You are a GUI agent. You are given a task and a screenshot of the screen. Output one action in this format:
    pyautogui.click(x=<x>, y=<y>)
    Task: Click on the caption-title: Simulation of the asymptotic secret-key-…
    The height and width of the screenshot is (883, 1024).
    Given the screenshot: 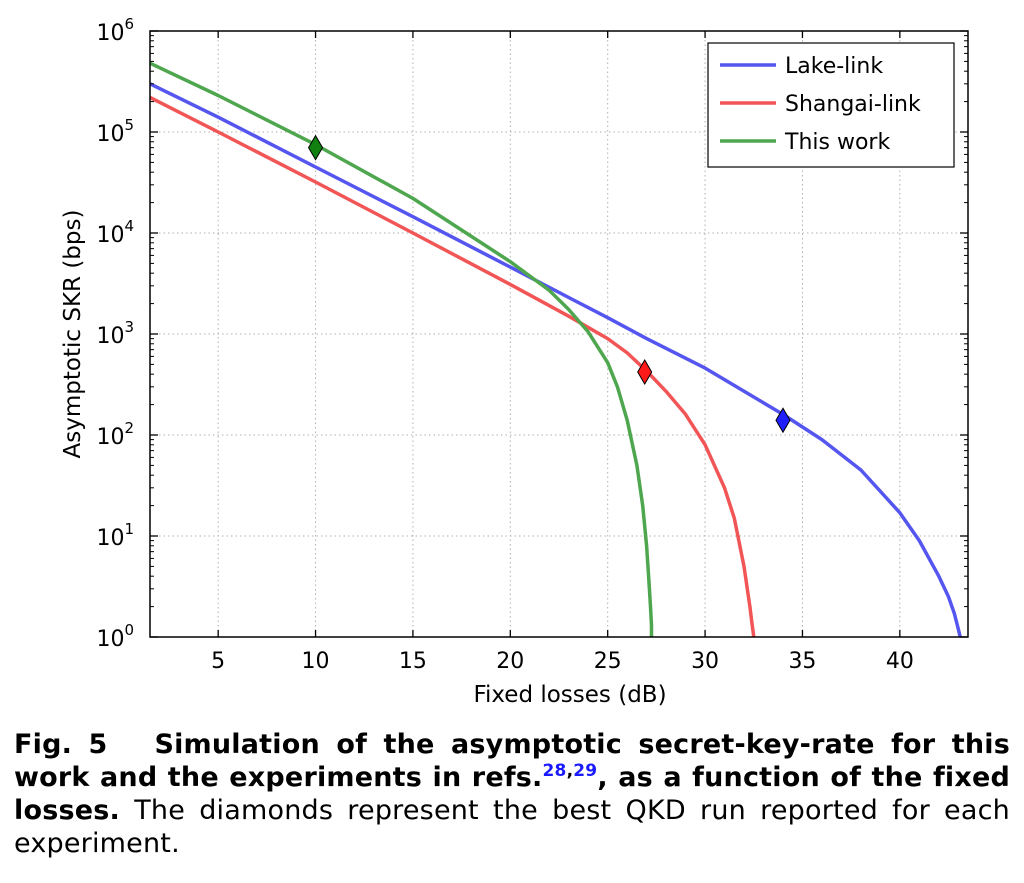 What is the action you would take?
    pyautogui.click(x=512, y=761)
    